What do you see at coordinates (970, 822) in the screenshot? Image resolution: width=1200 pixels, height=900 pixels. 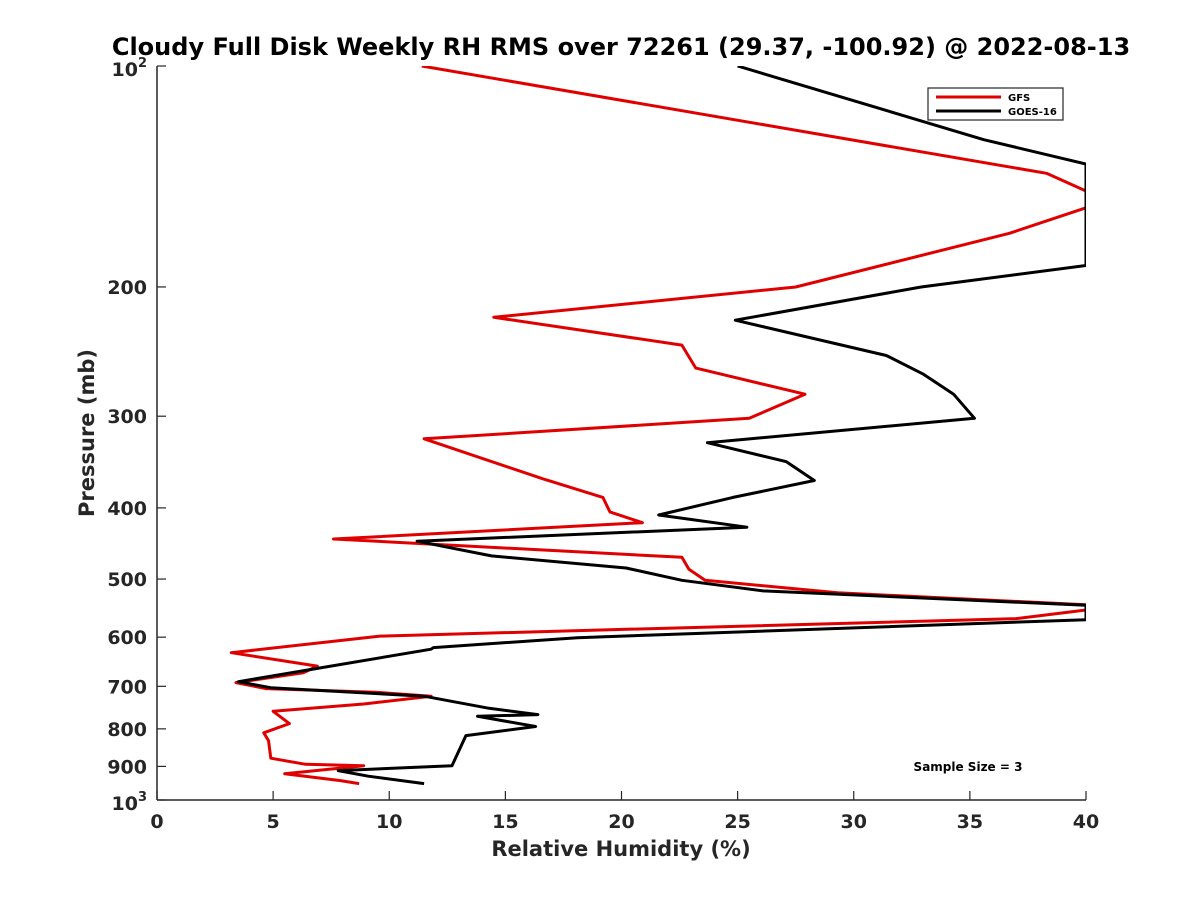 I see `x-tick-label: 35` at bounding box center [970, 822].